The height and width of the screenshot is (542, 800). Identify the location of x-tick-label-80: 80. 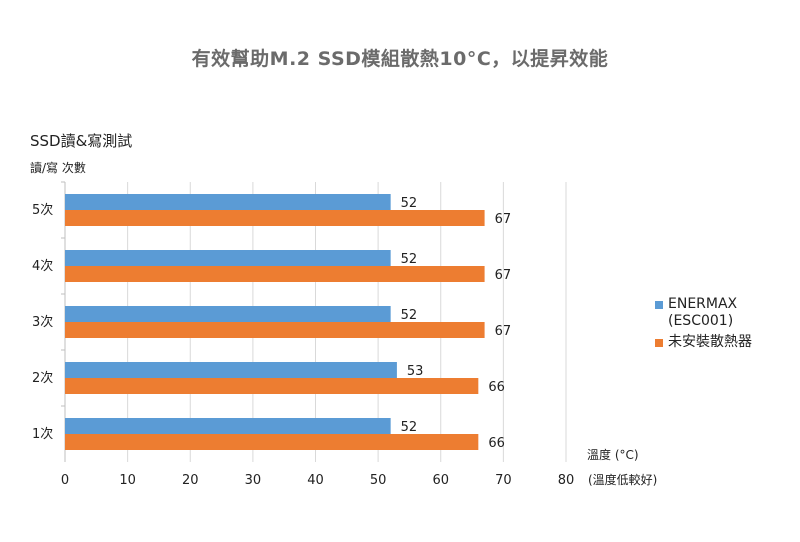
(566, 480).